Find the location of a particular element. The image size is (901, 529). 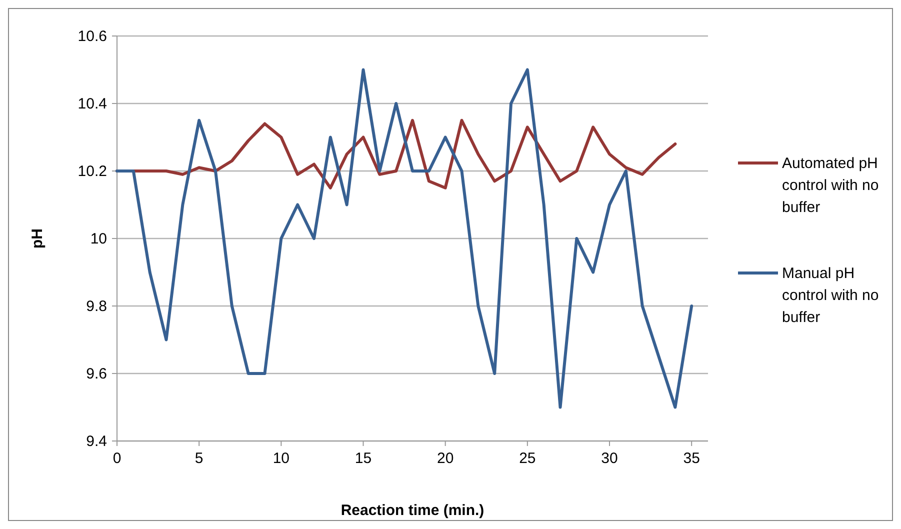

y-tick-label: 10 is located at coordinates (98, 239).